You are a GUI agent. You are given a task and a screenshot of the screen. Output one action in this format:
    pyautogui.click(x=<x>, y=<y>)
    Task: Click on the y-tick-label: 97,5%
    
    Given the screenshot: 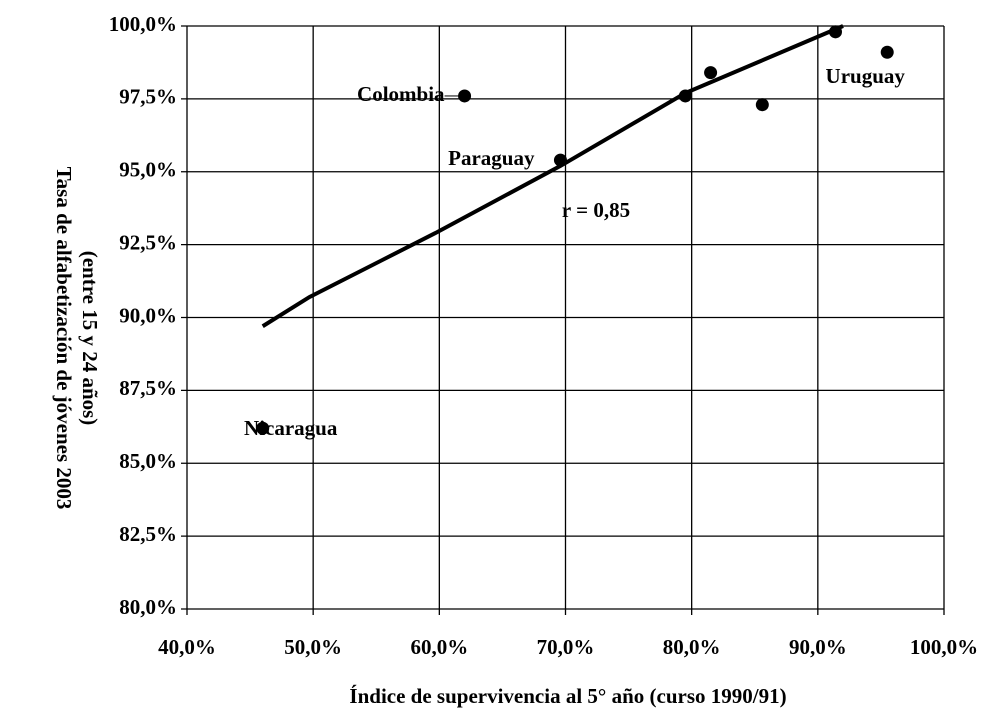 What is the action you would take?
    pyautogui.click(x=148, y=97)
    